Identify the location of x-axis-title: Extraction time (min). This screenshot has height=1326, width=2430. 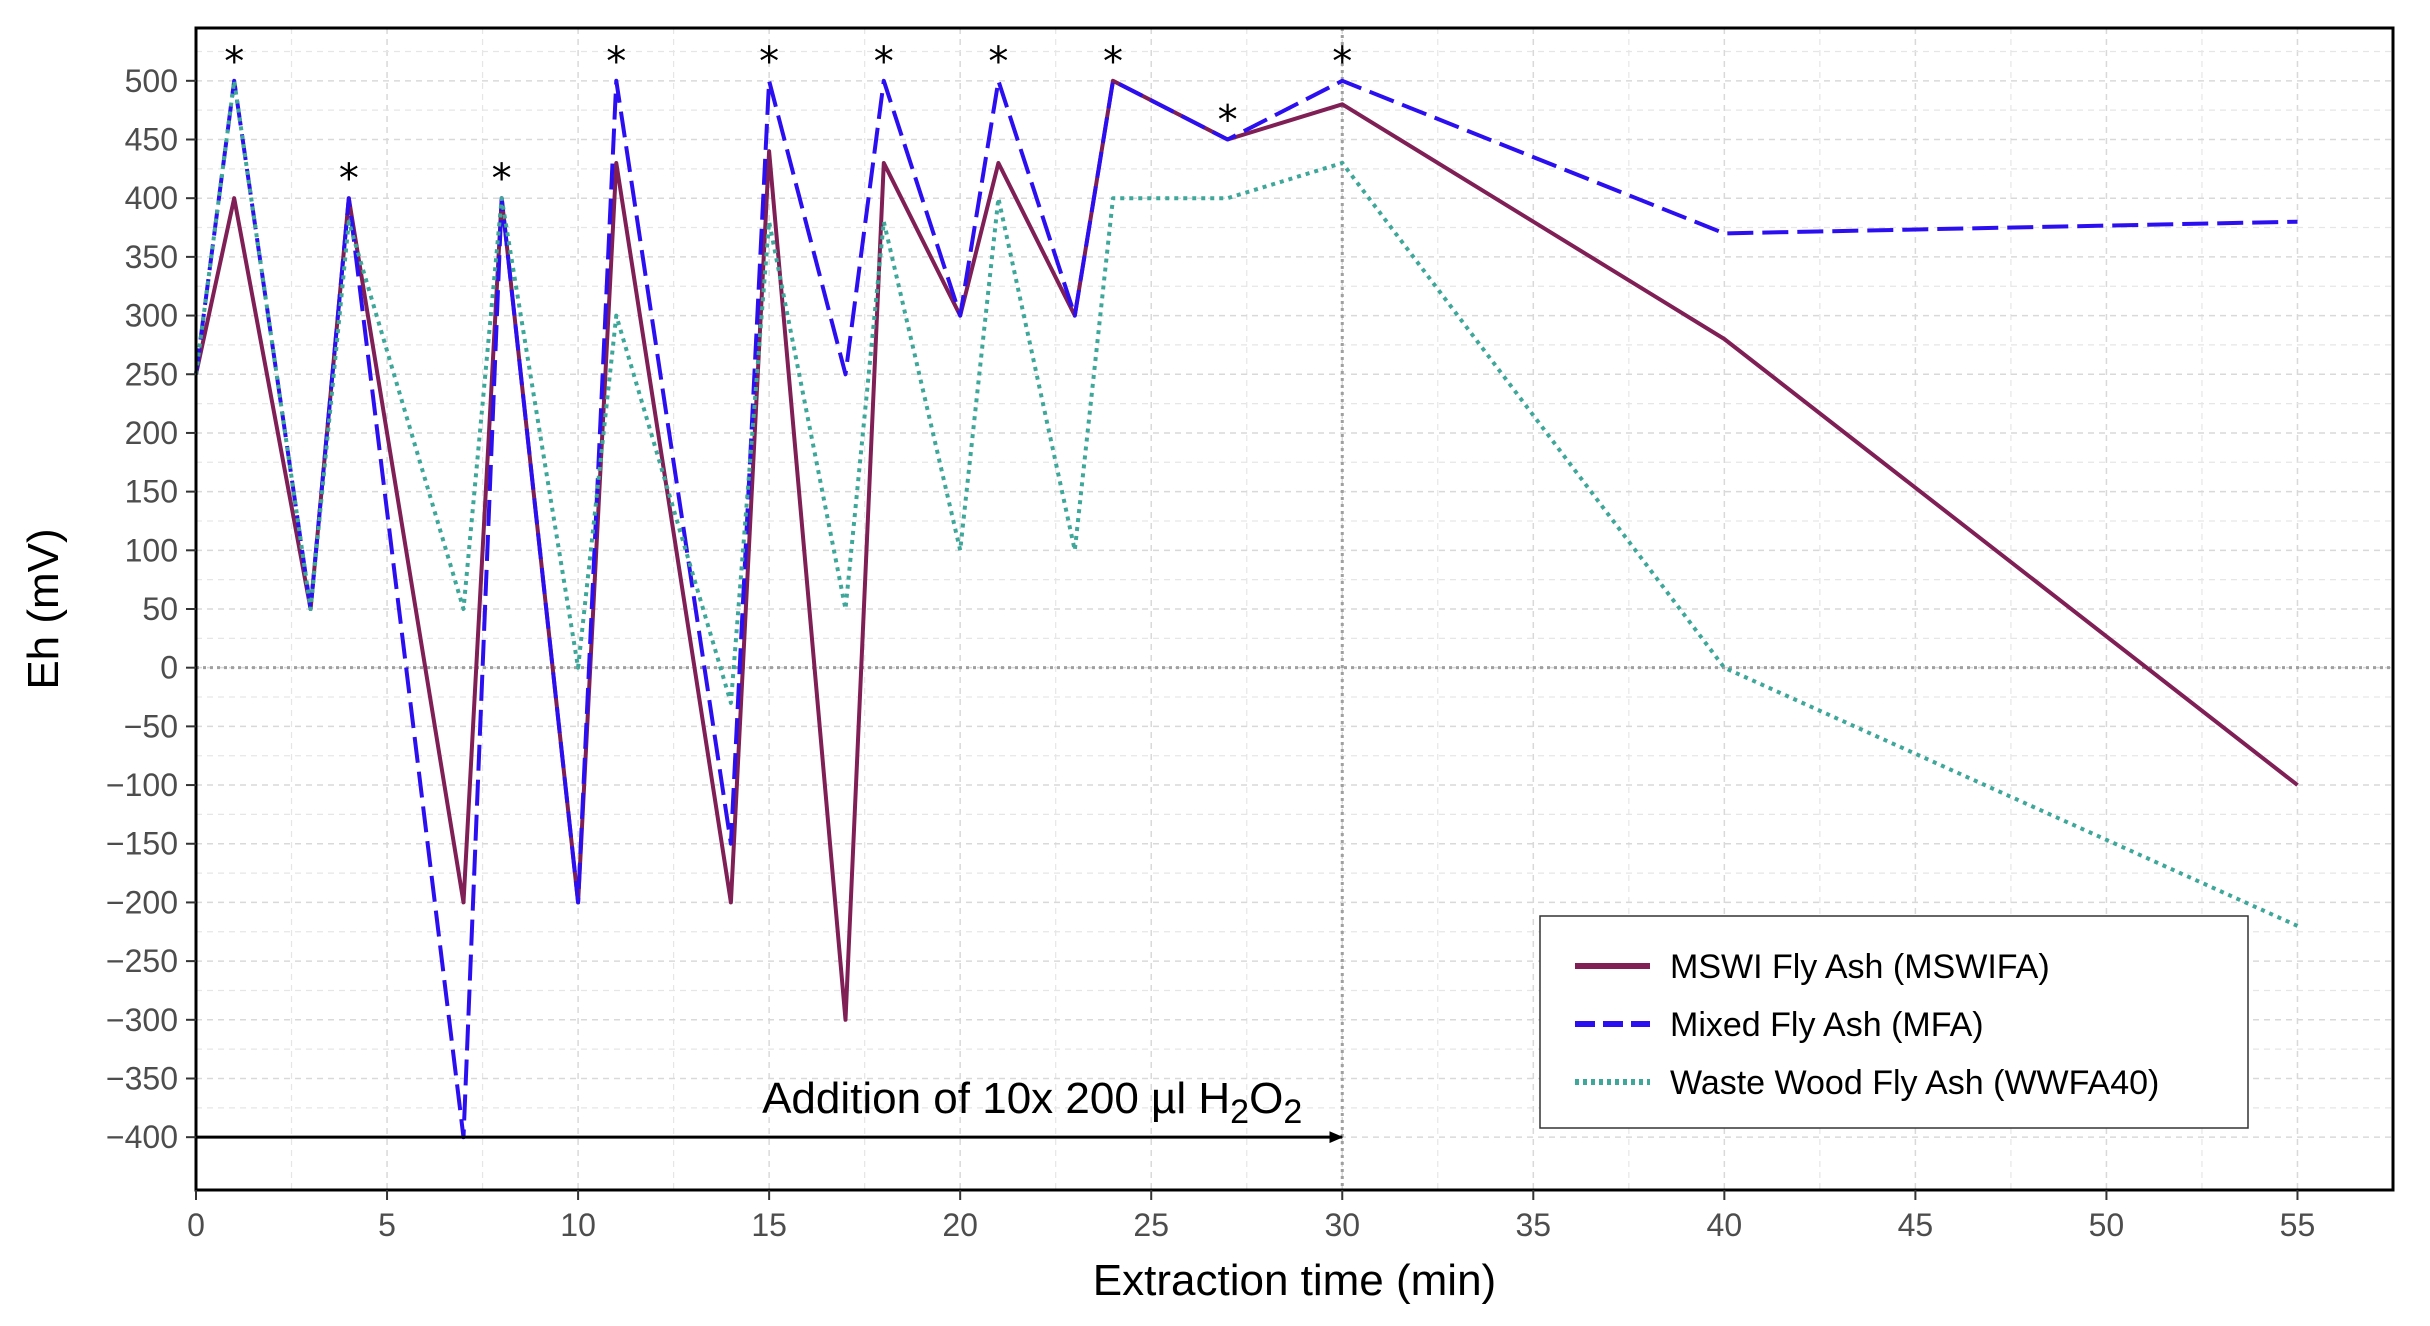
(1294, 1280).